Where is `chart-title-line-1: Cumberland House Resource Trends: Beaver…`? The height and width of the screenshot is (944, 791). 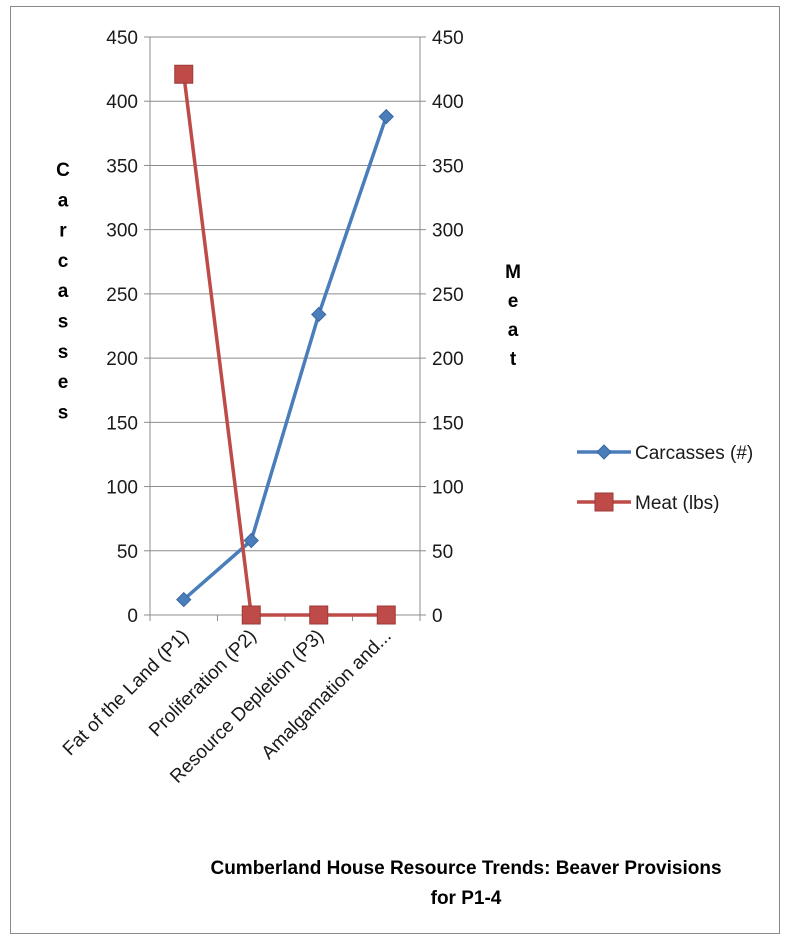
chart-title-line-1: Cumberland House Resource Trends: Beaver… is located at coordinates (465, 868).